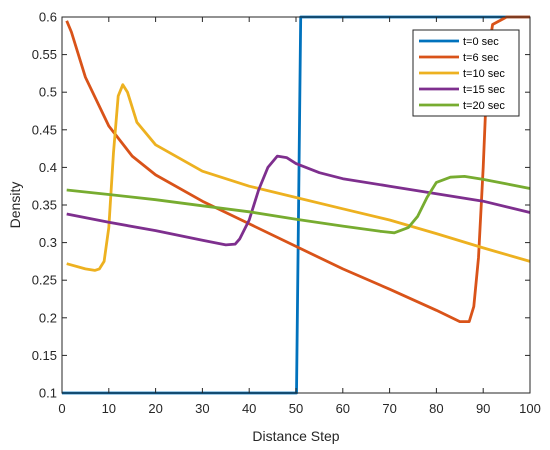  What do you see at coordinates (48, 92) in the screenshot?
I see `y-tick-label: 0.5` at bounding box center [48, 92].